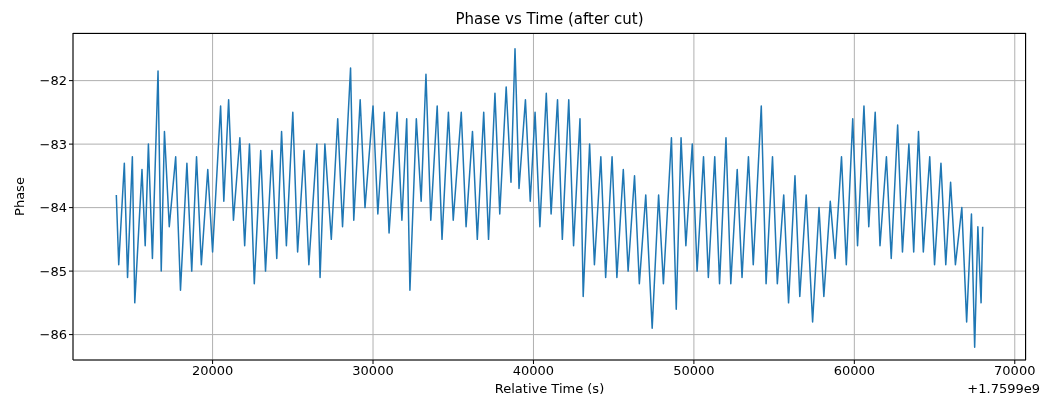  What do you see at coordinates (854, 371) in the screenshot?
I see `x-tick-label: 60000` at bounding box center [854, 371].